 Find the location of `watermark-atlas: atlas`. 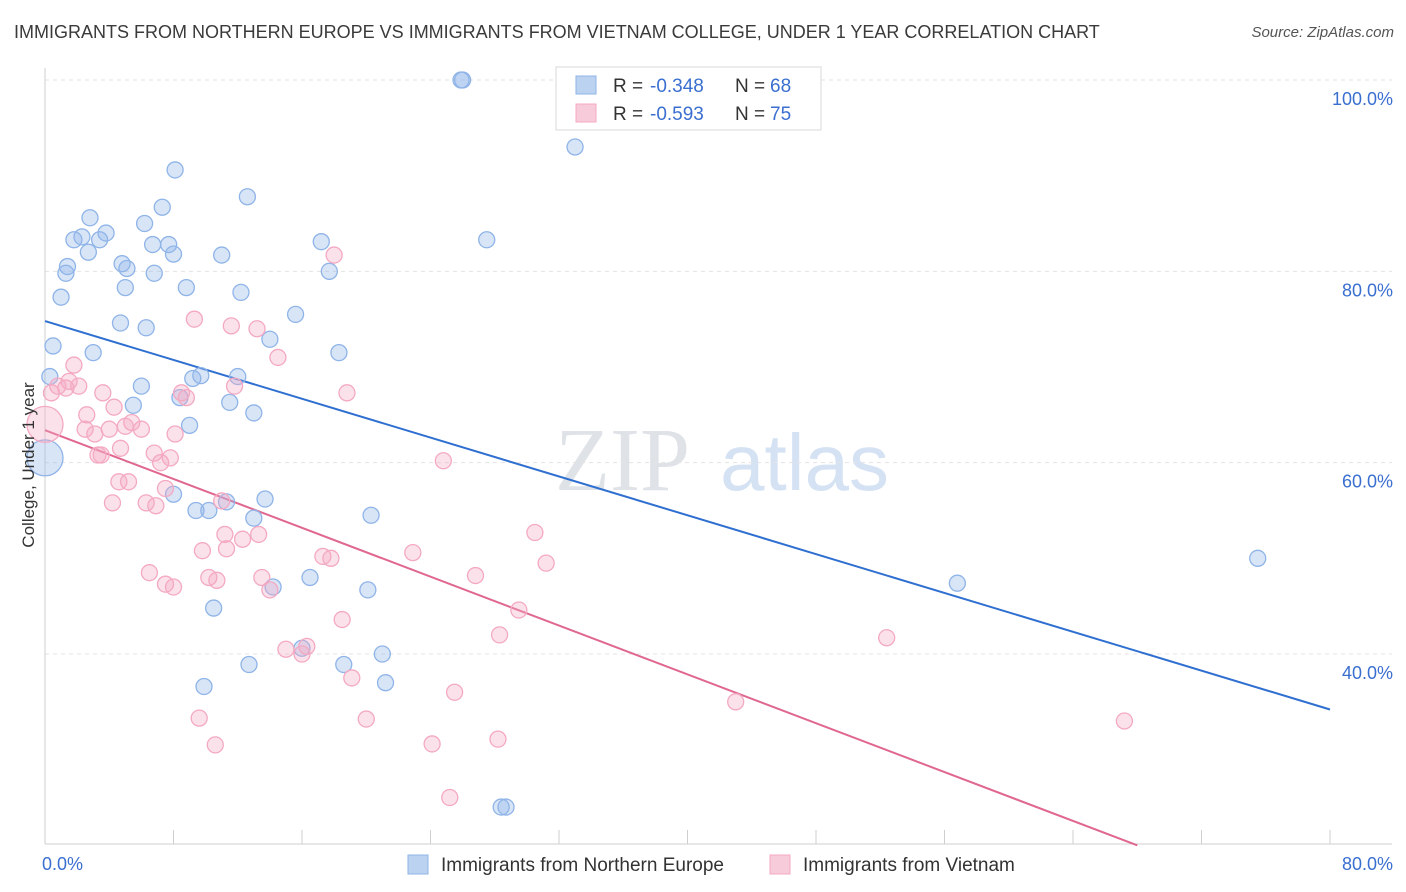

watermark-atlas: atlas is located at coordinates (804, 462).